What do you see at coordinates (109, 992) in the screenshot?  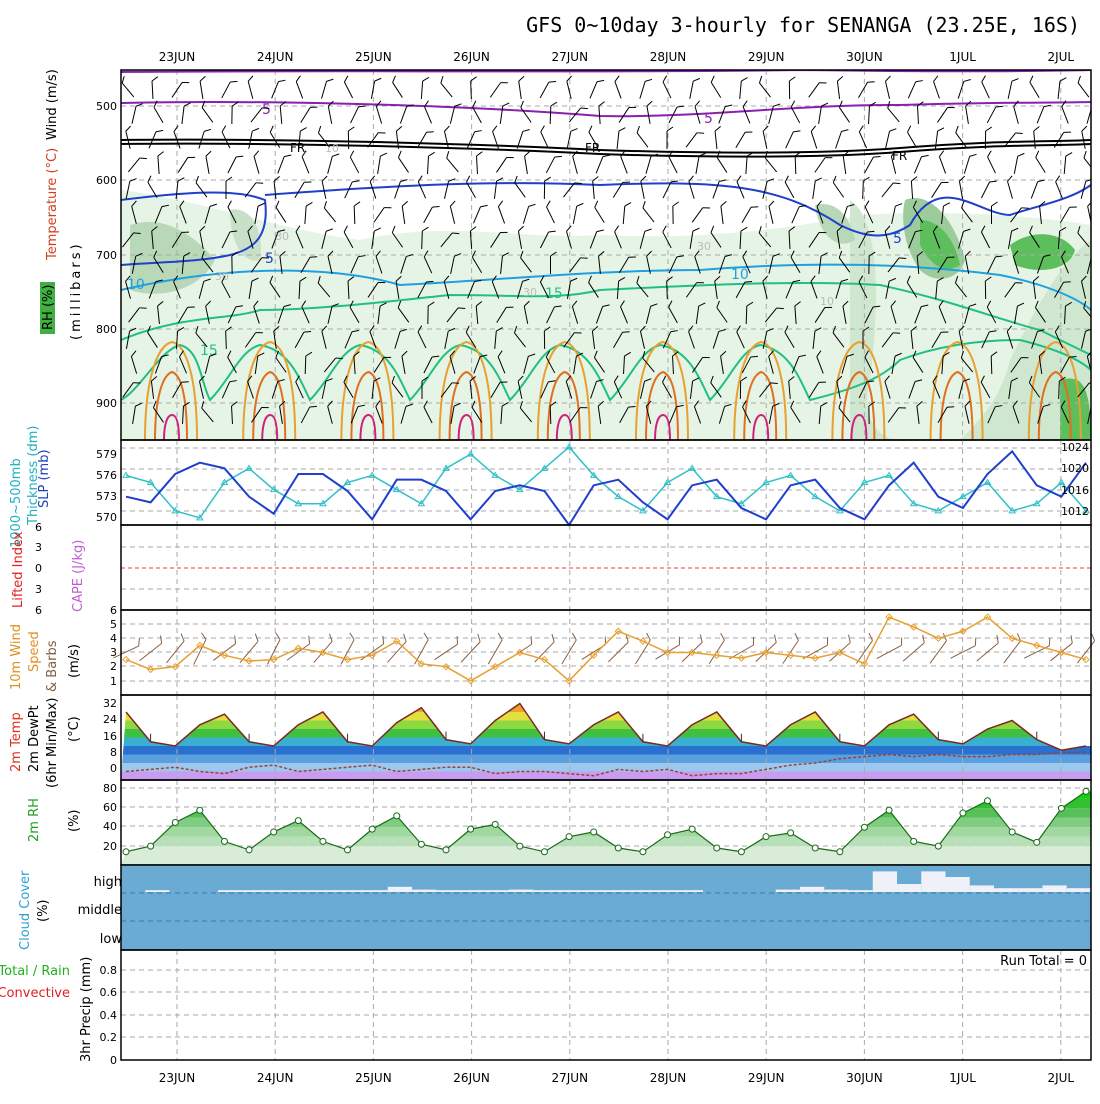 I see `svg-text: 0.6` at bounding box center [109, 992].